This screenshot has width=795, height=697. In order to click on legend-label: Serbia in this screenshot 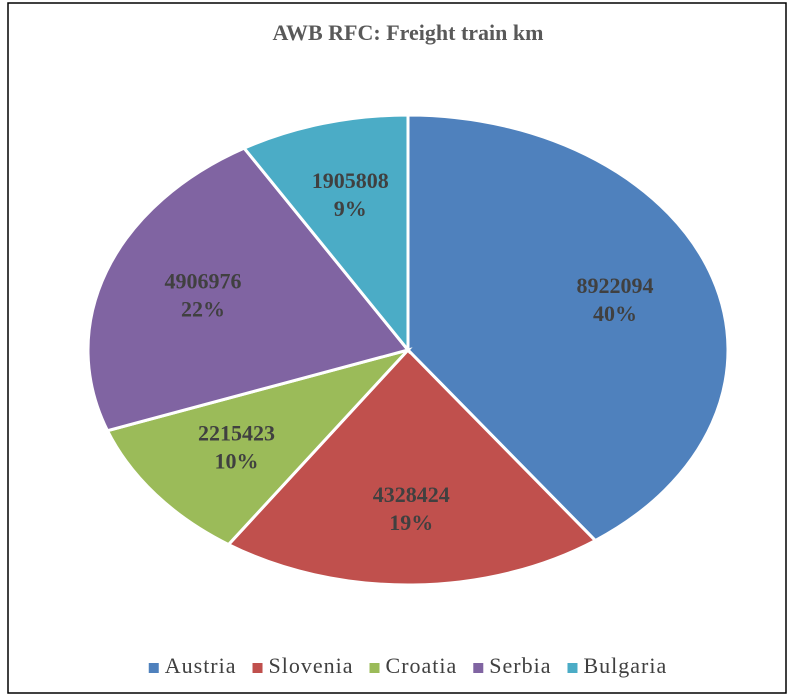, I will do `click(520, 665)`.